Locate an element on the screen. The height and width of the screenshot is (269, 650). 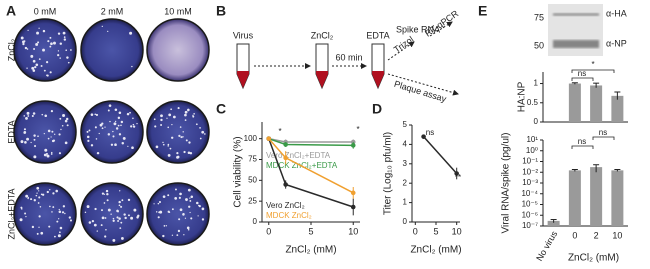
bracket is located at coordinates (603, 138).